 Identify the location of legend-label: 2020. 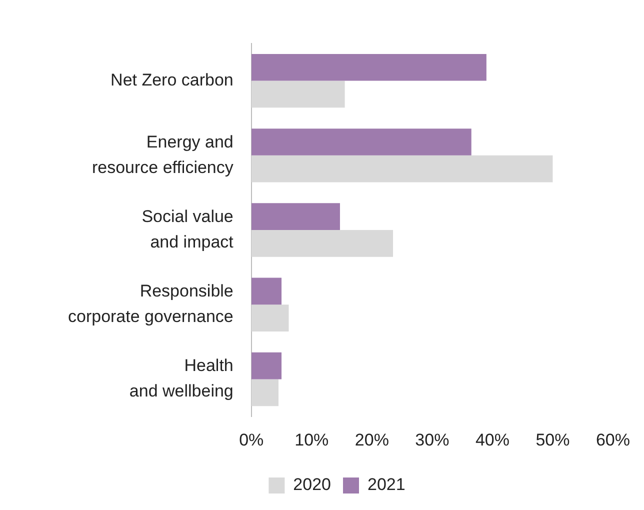
(312, 484).